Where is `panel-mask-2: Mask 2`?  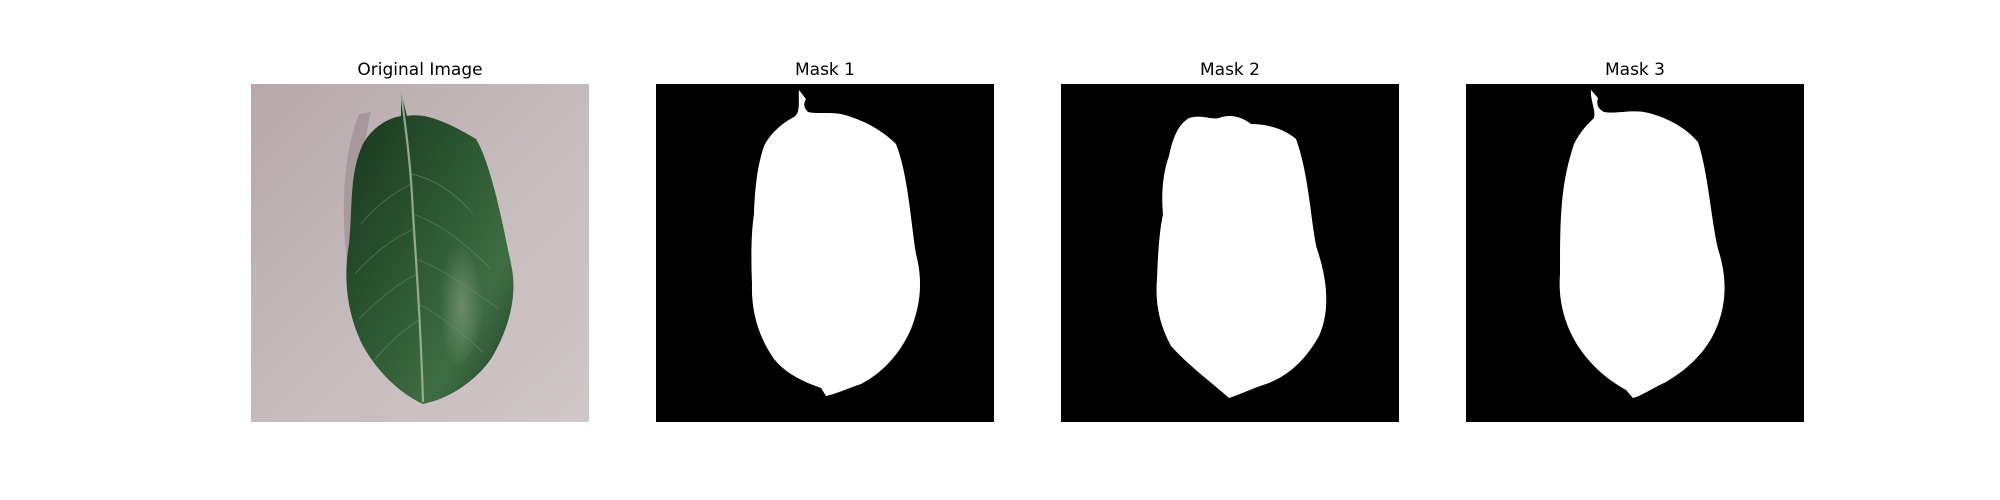
panel-mask-2: Mask 2 is located at coordinates (1230, 239).